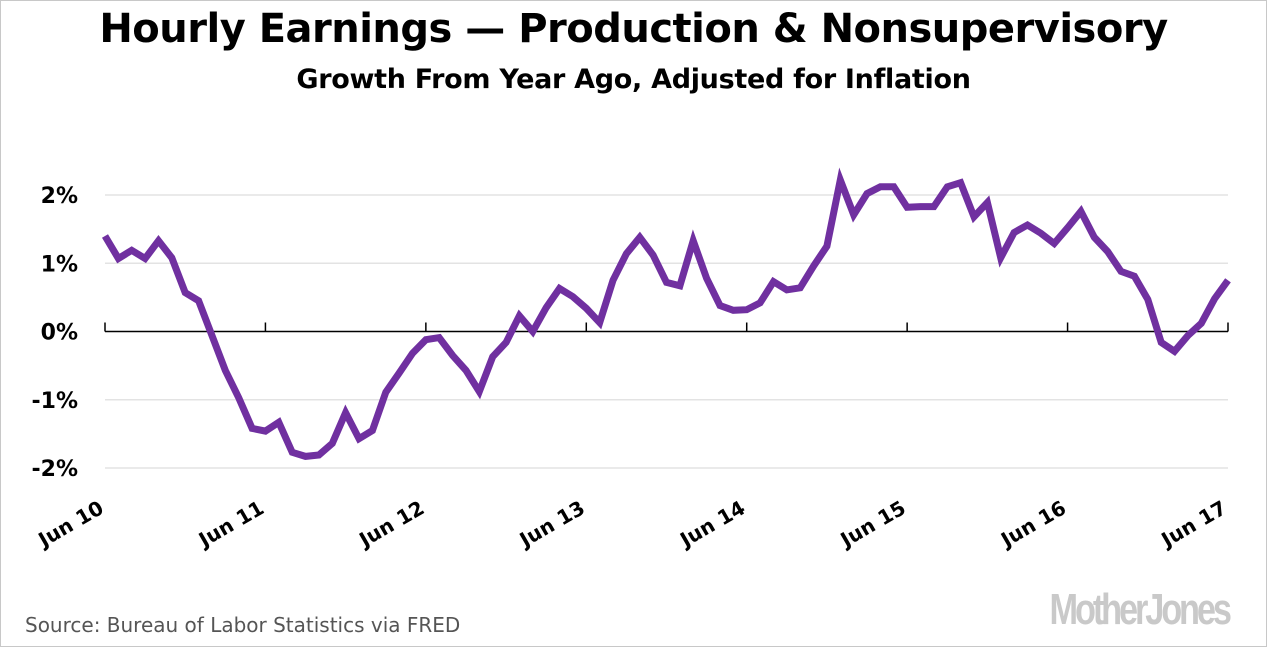 The height and width of the screenshot is (647, 1267). Describe the element at coordinates (711, 524) in the screenshot. I see `x-tick-label: Jun 14` at that location.